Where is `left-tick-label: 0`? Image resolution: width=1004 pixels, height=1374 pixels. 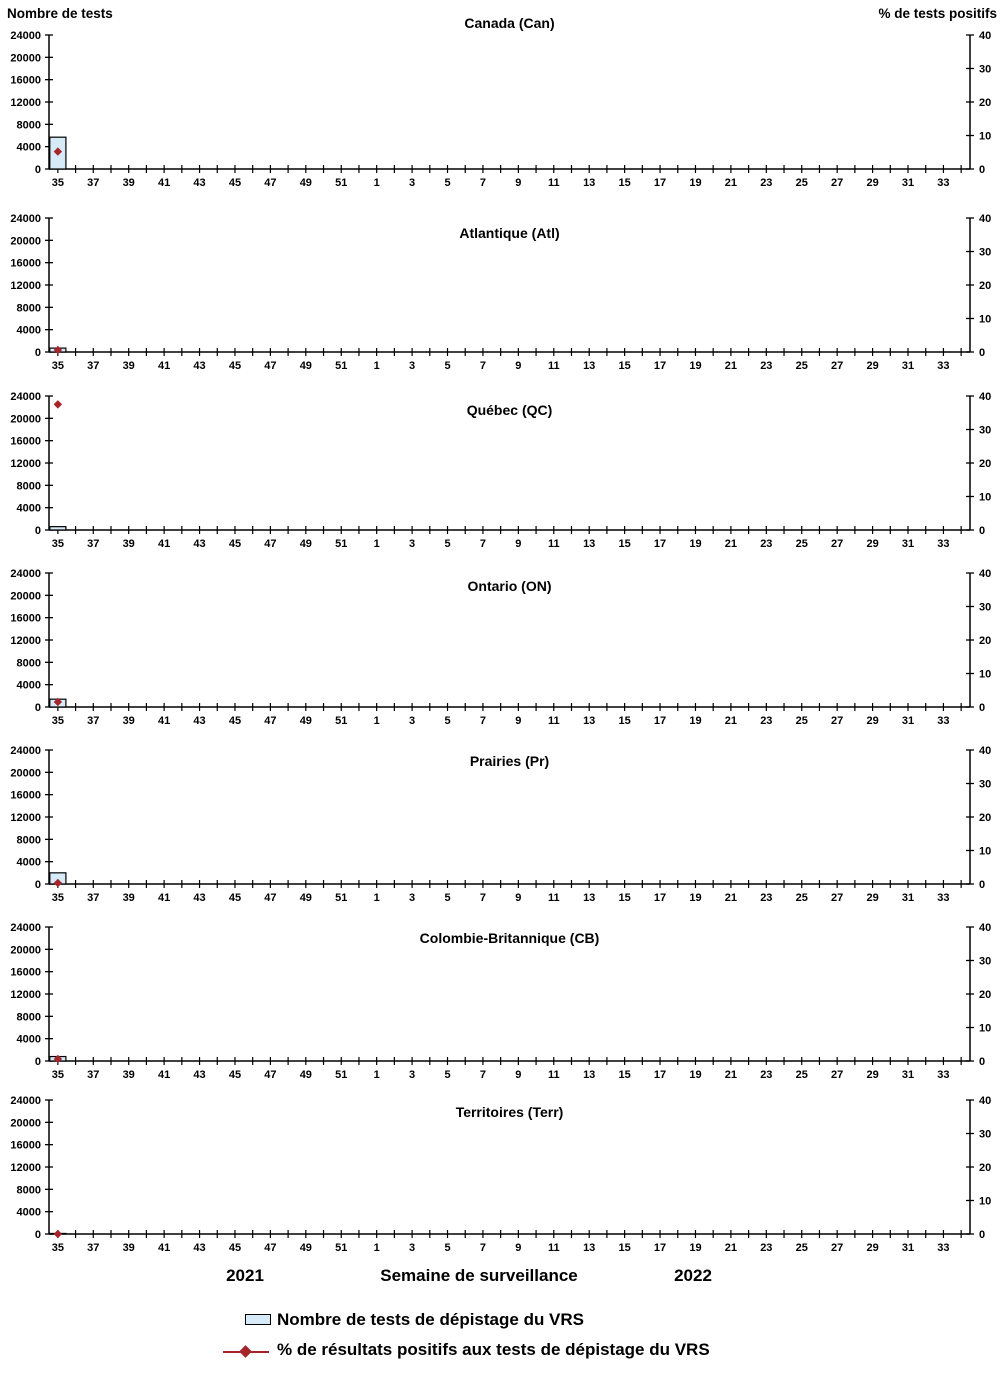
left-tick-label: 0 is located at coordinates (38, 531).